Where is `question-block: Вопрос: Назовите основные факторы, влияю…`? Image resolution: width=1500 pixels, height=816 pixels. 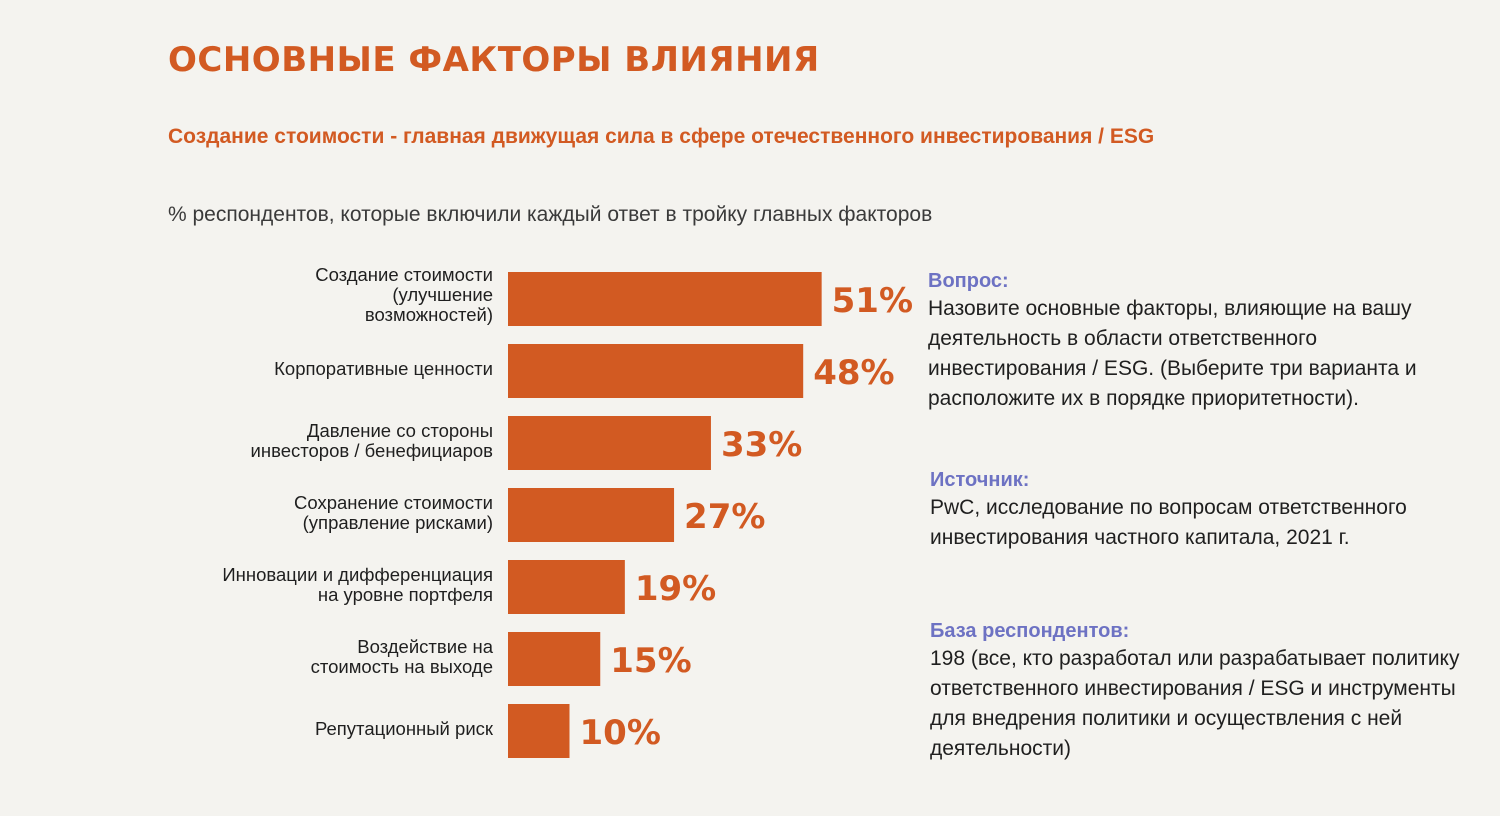 question-block: Вопрос: Назовите основные факторы, влияю… is located at coordinates (1203, 341).